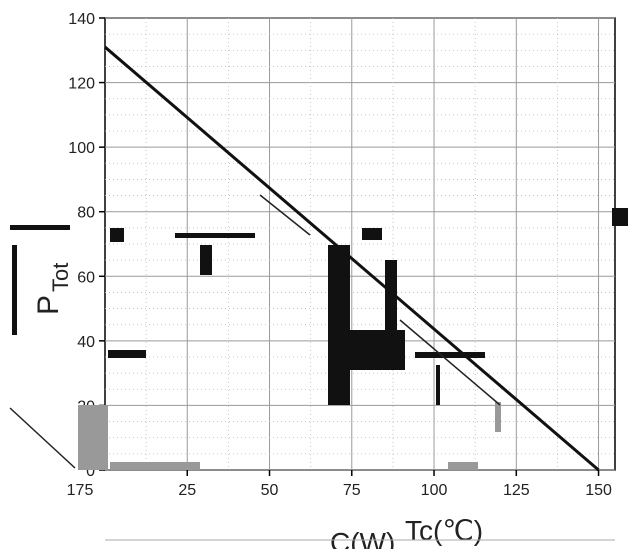 The image size is (637, 549). Describe the element at coordinates (516, 490) in the screenshot. I see `x-tick-label: 125` at that location.